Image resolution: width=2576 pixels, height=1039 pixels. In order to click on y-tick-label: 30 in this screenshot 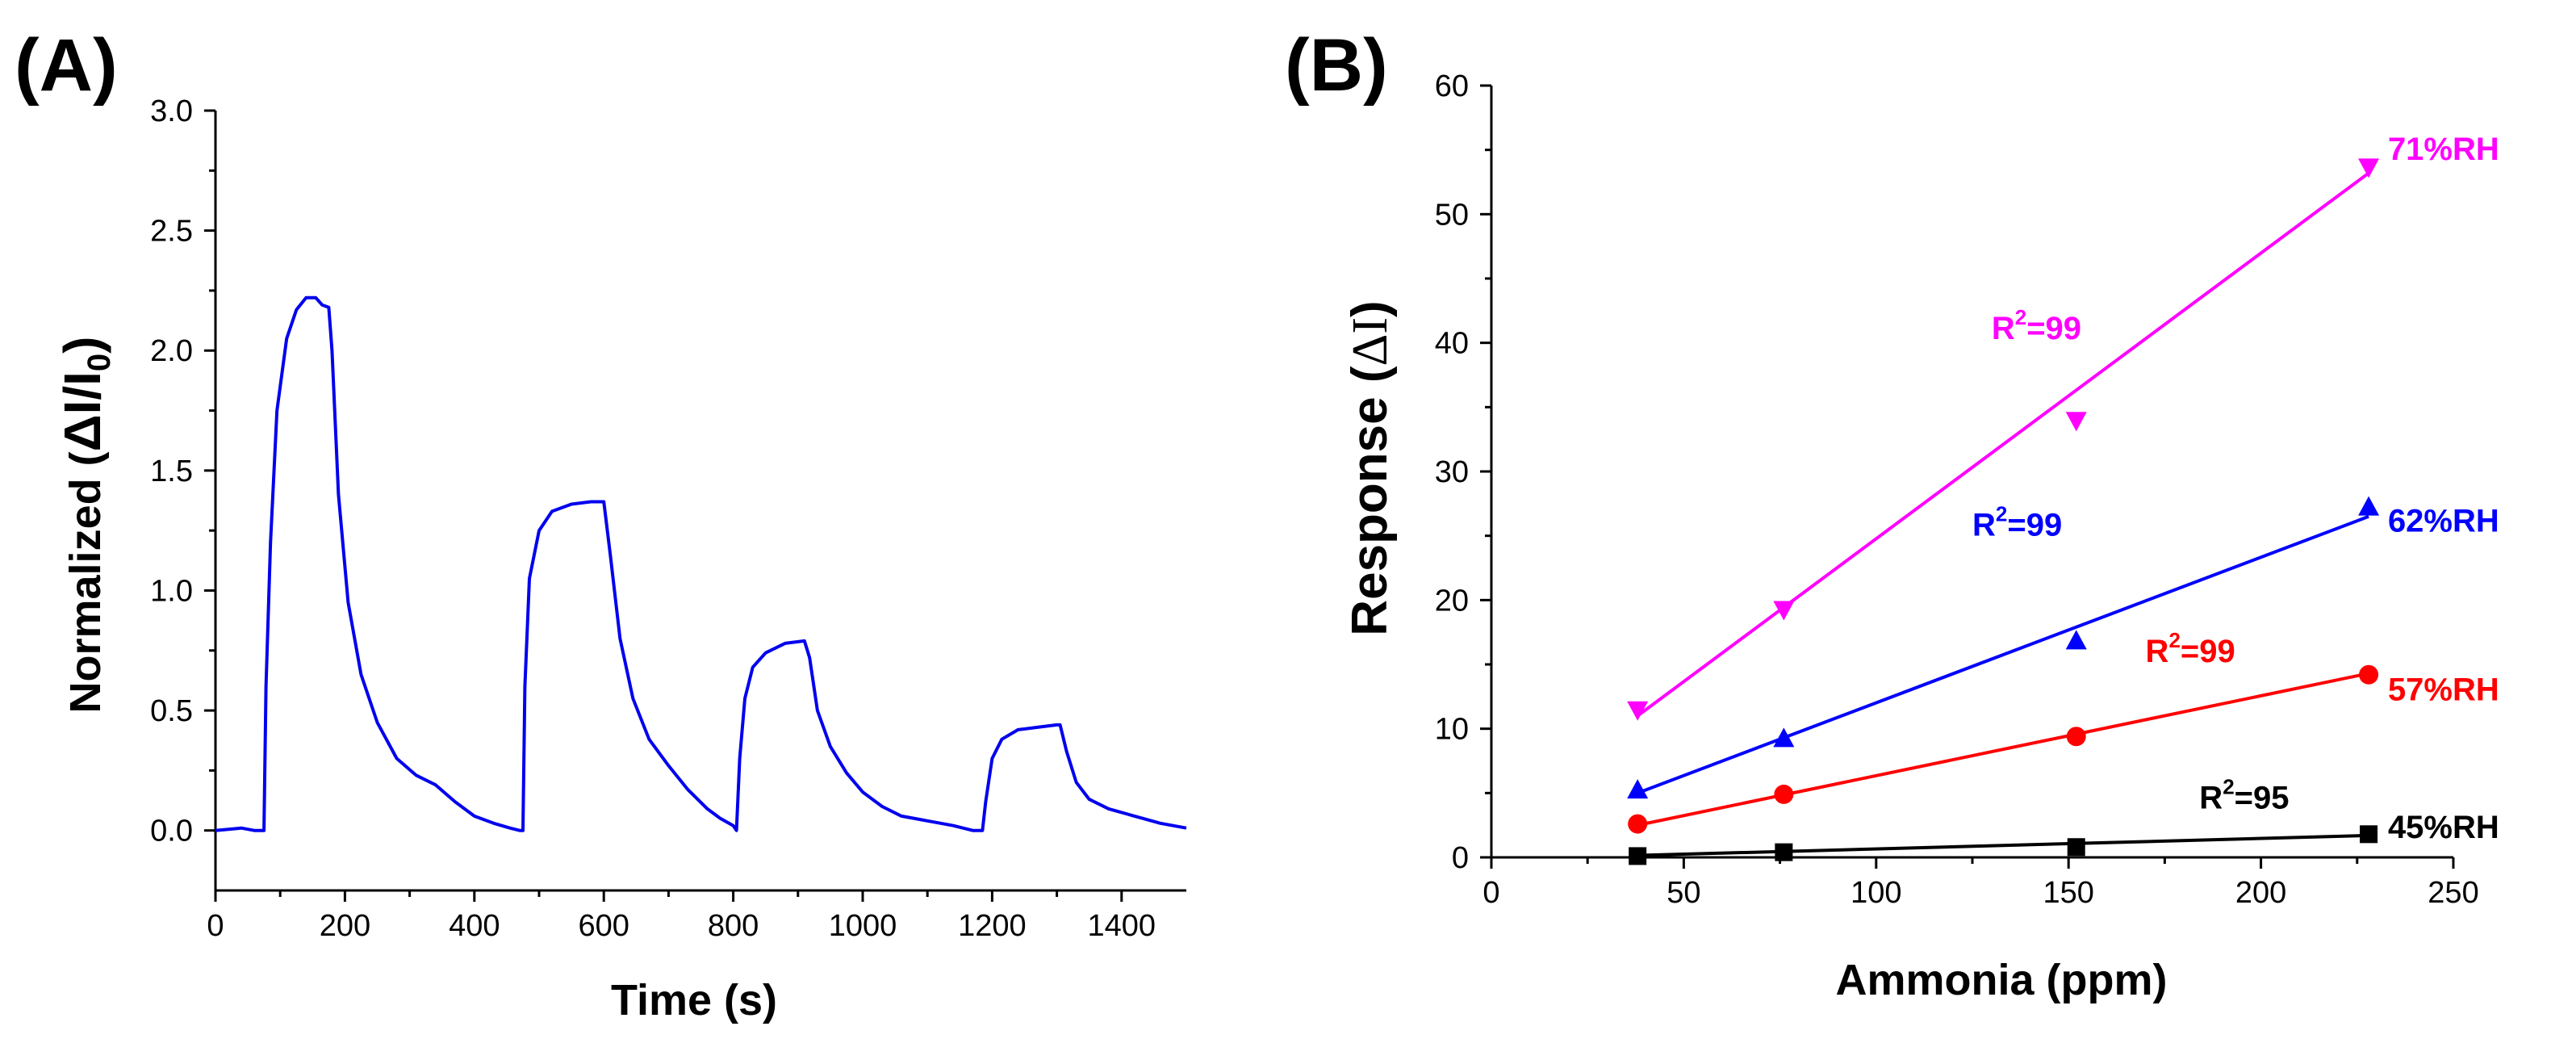, I will do `click(1452, 472)`.